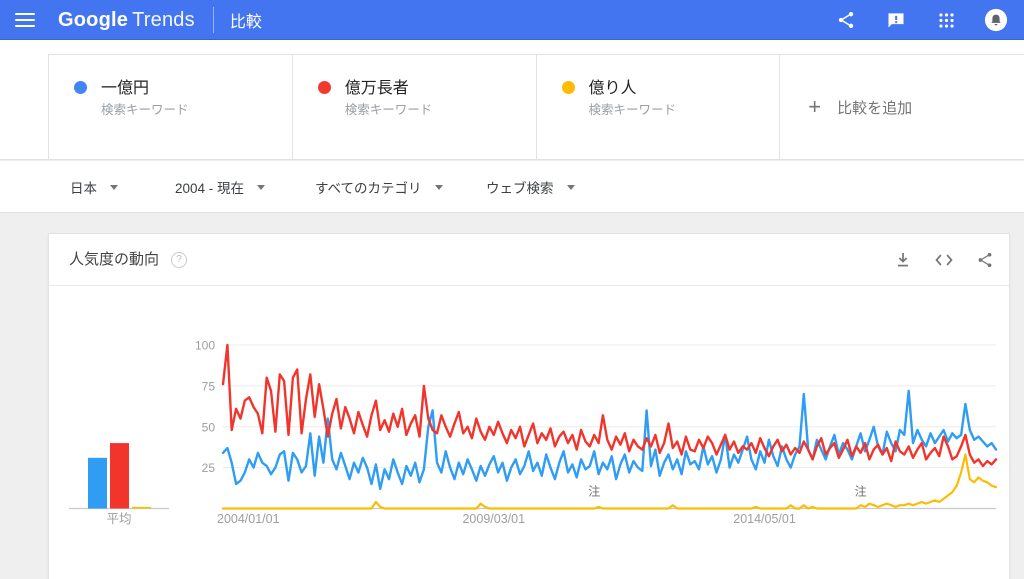 This screenshot has height=579, width=1024. I want to click on notifications-button, so click(996, 20).